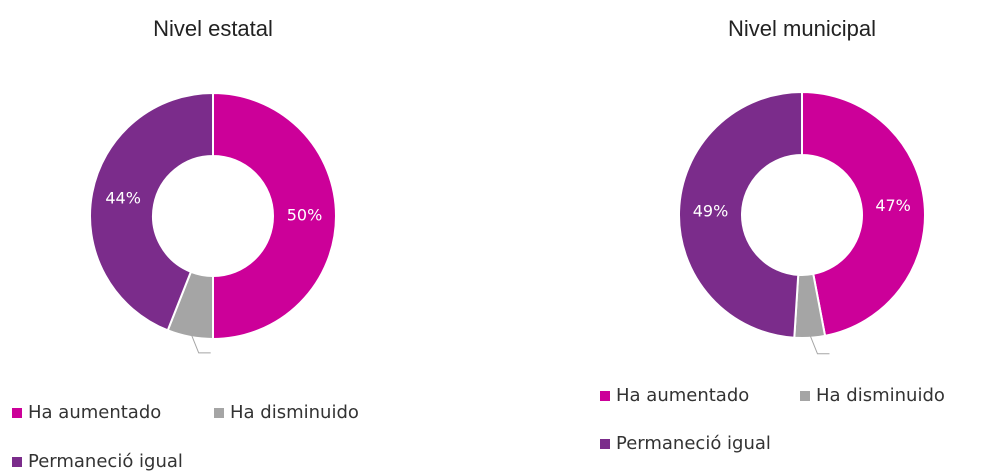  I want to click on chart-title: Nivel estatal, so click(213, 28).